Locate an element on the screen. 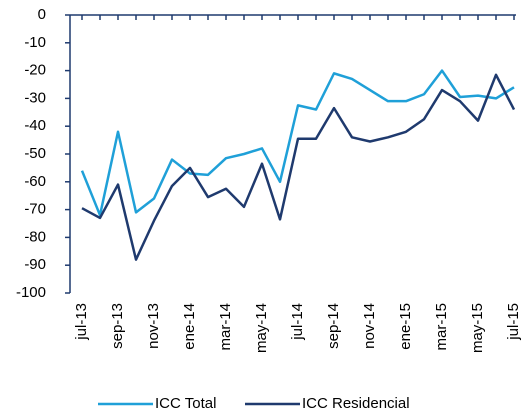 The height and width of the screenshot is (418, 531). x-tick-label: mar-14 is located at coordinates (225, 327).